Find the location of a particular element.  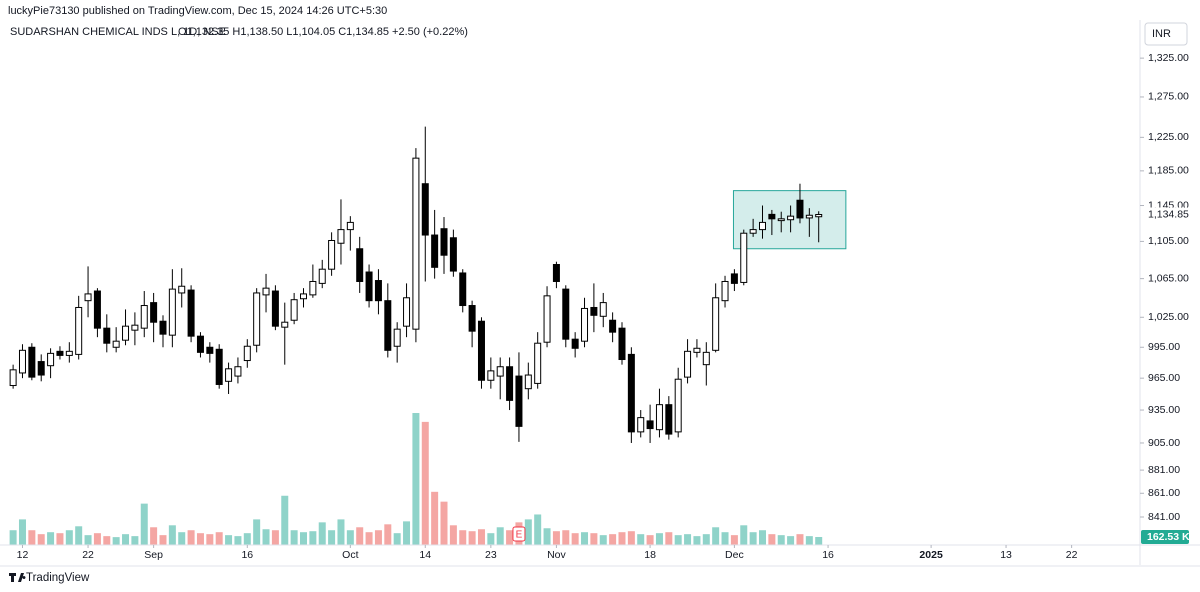

x-tick-label: 22 is located at coordinates (1072, 555).